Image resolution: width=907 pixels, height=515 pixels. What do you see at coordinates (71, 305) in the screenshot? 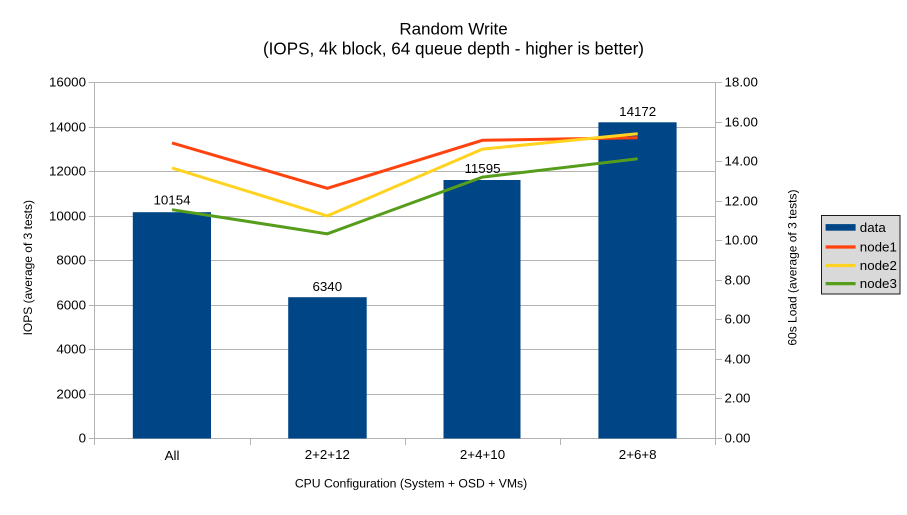
I see `svg-text: 6000` at bounding box center [71, 305].